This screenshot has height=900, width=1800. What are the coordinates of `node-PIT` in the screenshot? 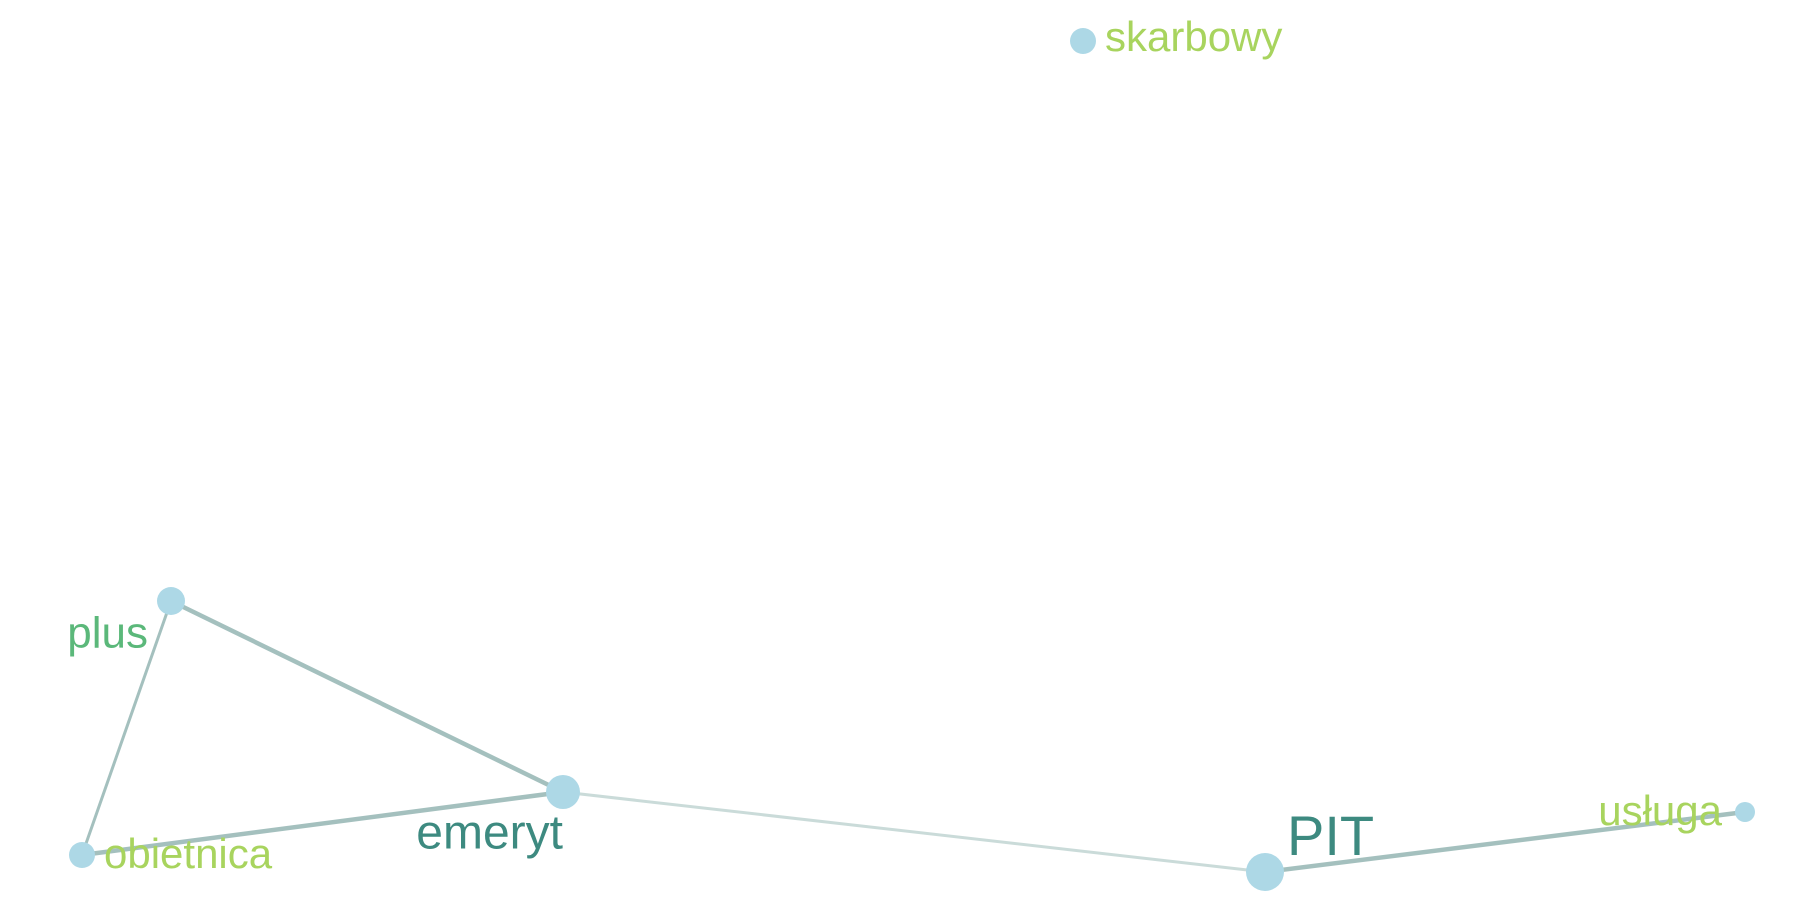 It's located at (1265, 872).